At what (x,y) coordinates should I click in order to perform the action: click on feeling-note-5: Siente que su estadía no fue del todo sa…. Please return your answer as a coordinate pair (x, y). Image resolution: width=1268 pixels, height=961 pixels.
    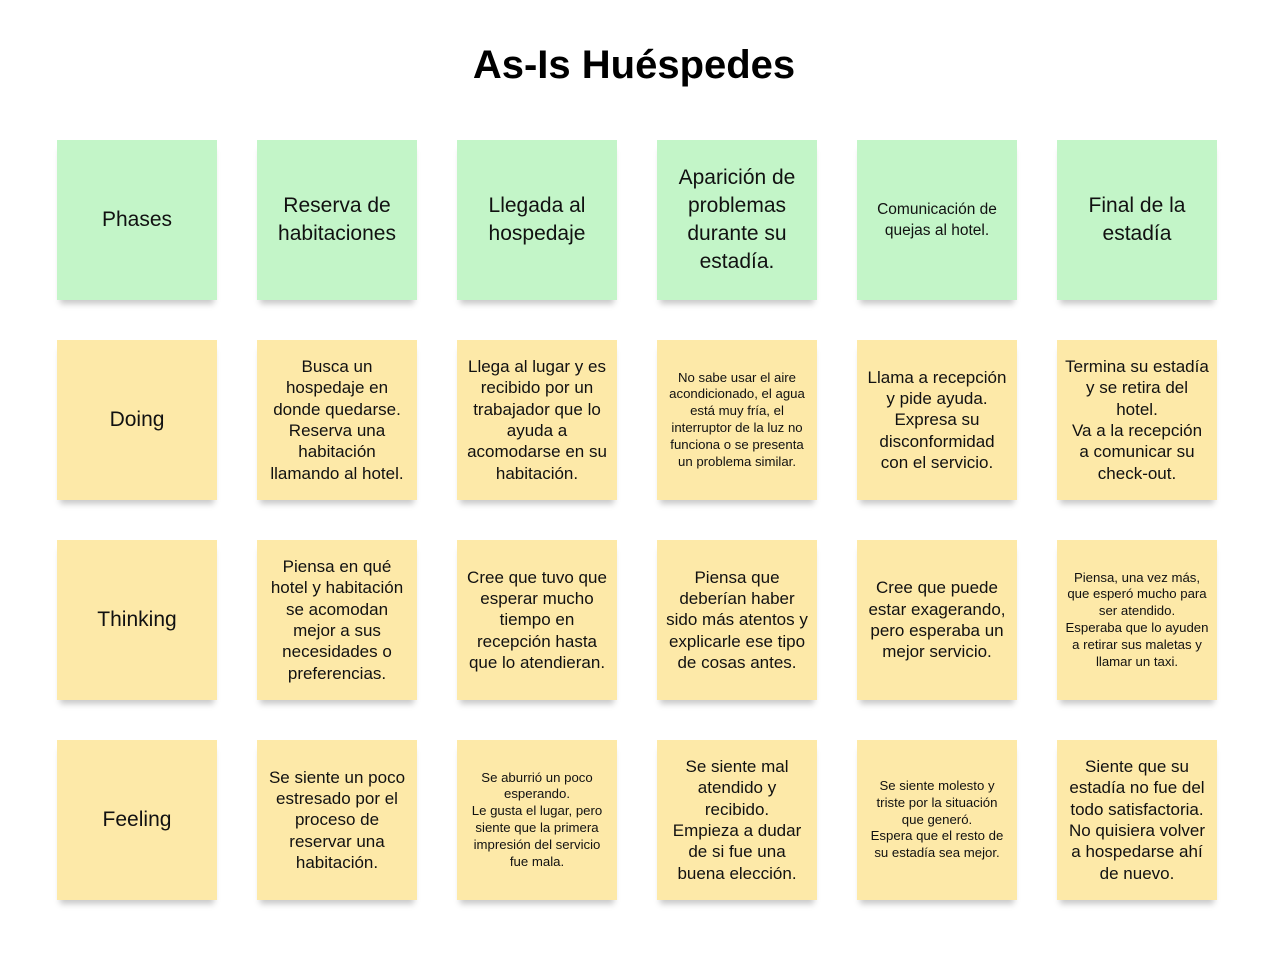
    Looking at the image, I should click on (1137, 820).